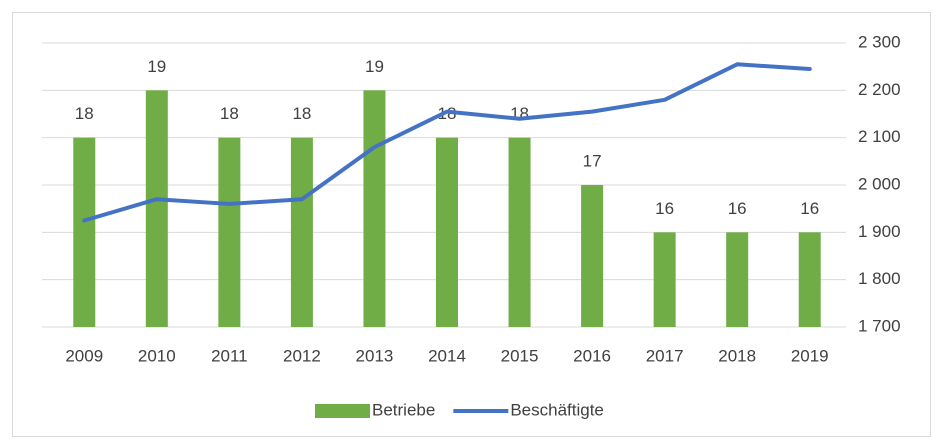 The width and height of the screenshot is (943, 442). What do you see at coordinates (879, 41) in the screenshot?
I see `y2-tick-label: 2 300` at bounding box center [879, 41].